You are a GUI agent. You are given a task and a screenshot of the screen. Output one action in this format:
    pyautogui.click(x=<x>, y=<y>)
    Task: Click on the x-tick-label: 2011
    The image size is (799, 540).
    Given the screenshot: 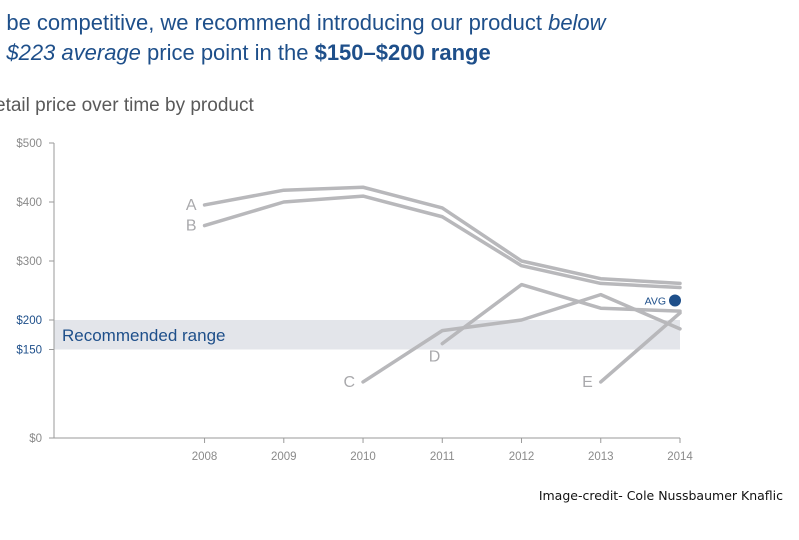 What is the action you would take?
    pyautogui.click(x=442, y=457)
    